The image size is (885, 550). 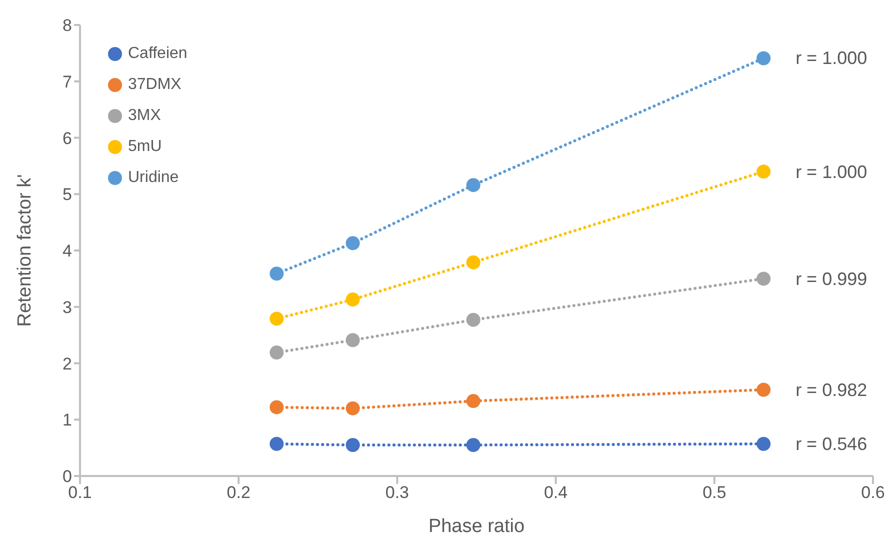 What do you see at coordinates (25, 250) in the screenshot?
I see `y-axis-title: Retention factor k'` at bounding box center [25, 250].